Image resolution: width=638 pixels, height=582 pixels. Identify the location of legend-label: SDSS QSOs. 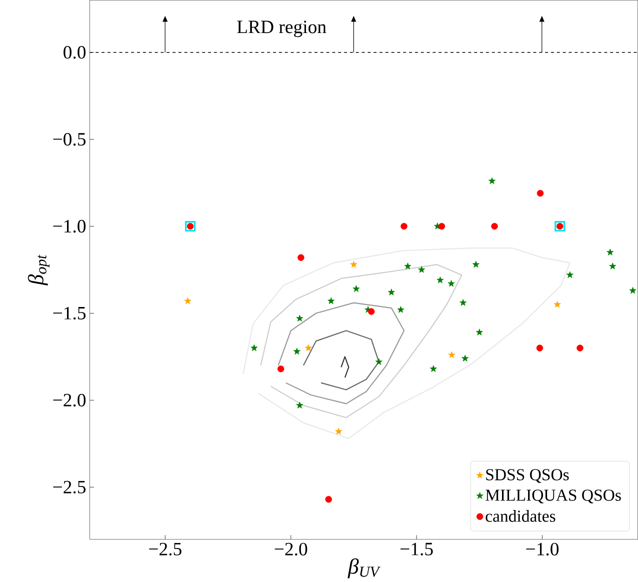
(527, 476).